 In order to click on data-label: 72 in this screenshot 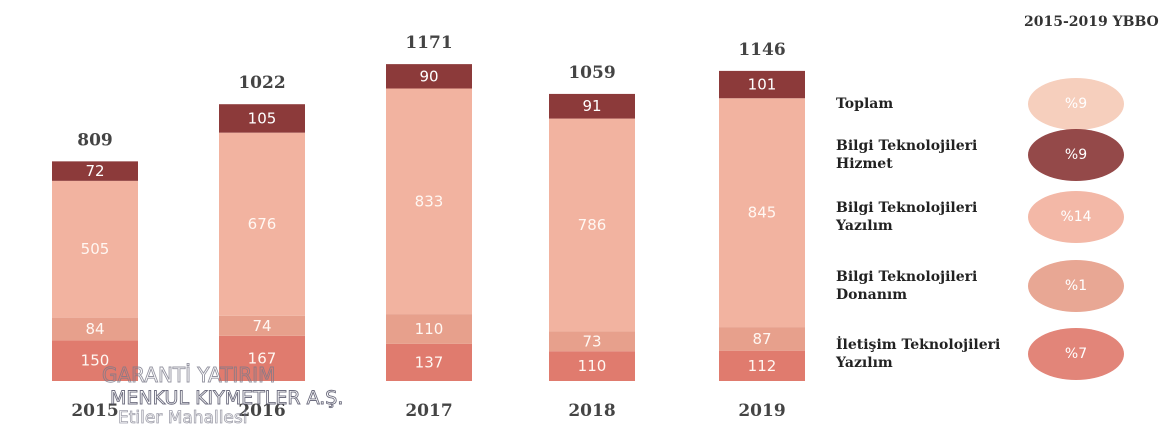, I will do `click(94, 171)`.